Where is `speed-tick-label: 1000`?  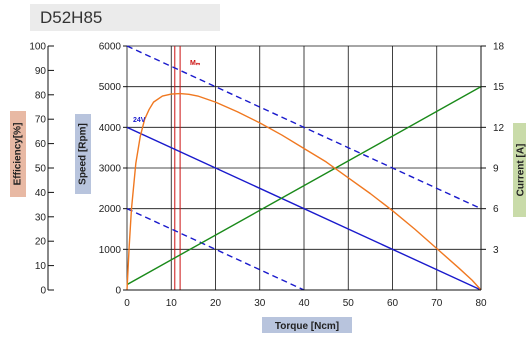
speed-tick-label: 1000 is located at coordinates (110, 250).